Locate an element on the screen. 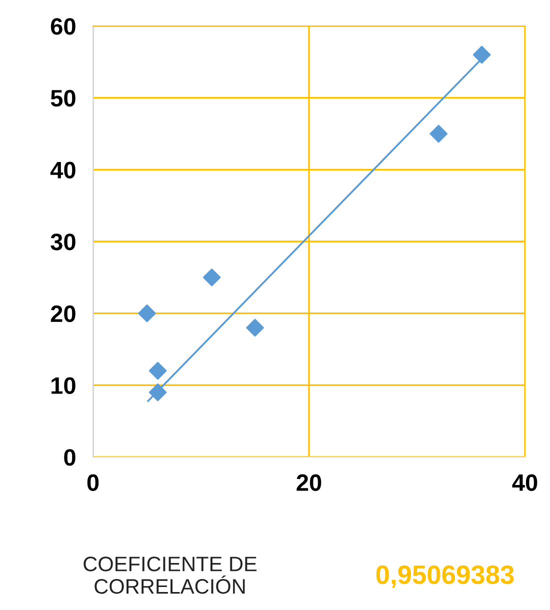 This screenshot has height=610, width=550. x-tick-label: 40 is located at coordinates (525, 483).